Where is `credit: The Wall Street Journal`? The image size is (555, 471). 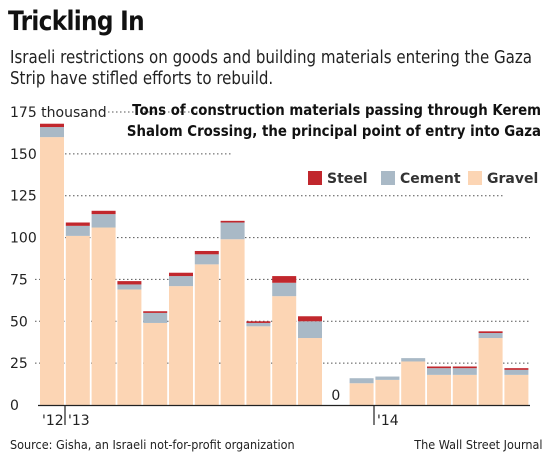
credit: The Wall Street Journal is located at coordinates (478, 444).